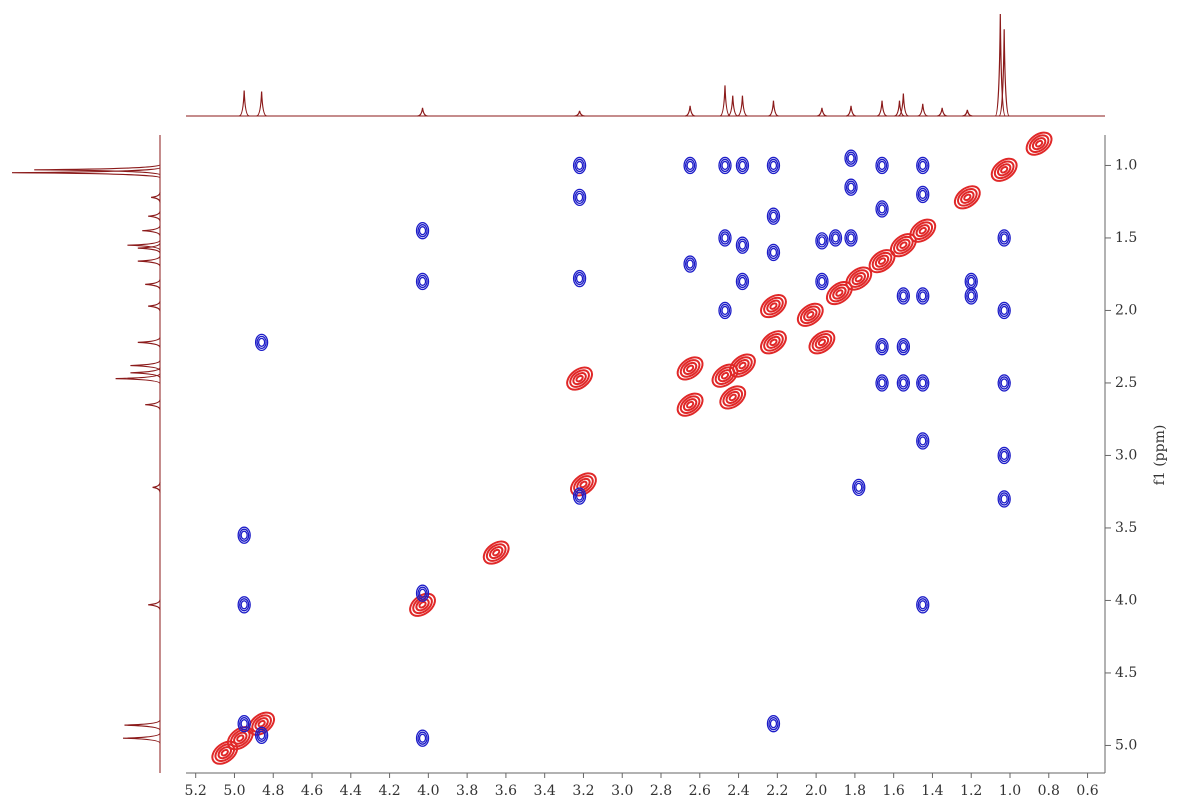 This screenshot has height=809, width=1181. Describe the element at coordinates (1126, 165) in the screenshot. I see `y-tick-label: 1.0` at that location.